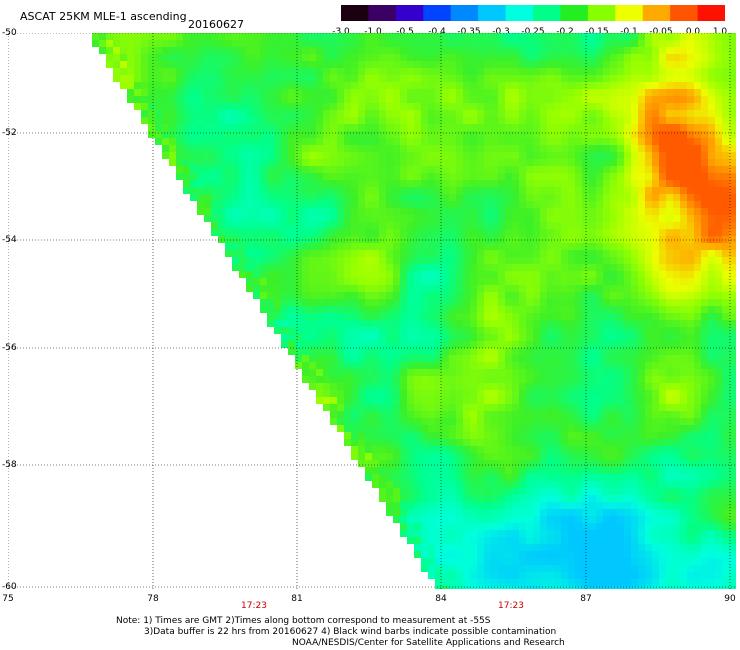  Describe the element at coordinates (8, 599) in the screenshot. I see `longitude-label: 75` at that location.